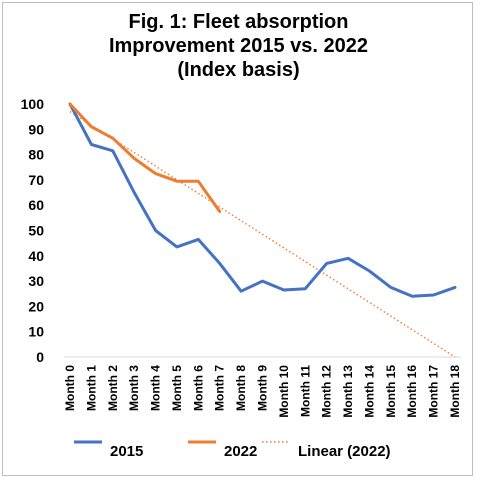  What do you see at coordinates (70, 388) in the screenshot?
I see `x-tick-label: Month 0` at bounding box center [70, 388].